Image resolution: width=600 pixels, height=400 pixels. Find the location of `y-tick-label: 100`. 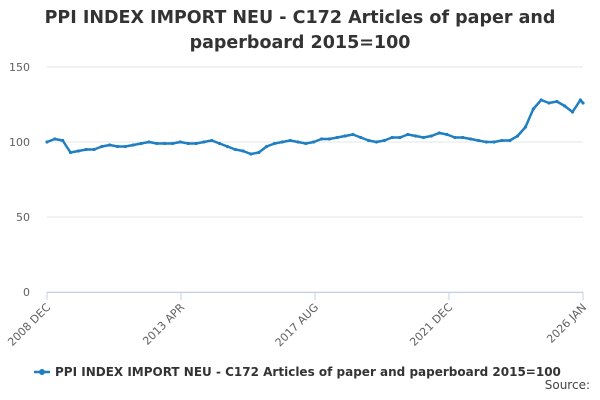

y-tick-label: 100 is located at coordinates (19, 142).